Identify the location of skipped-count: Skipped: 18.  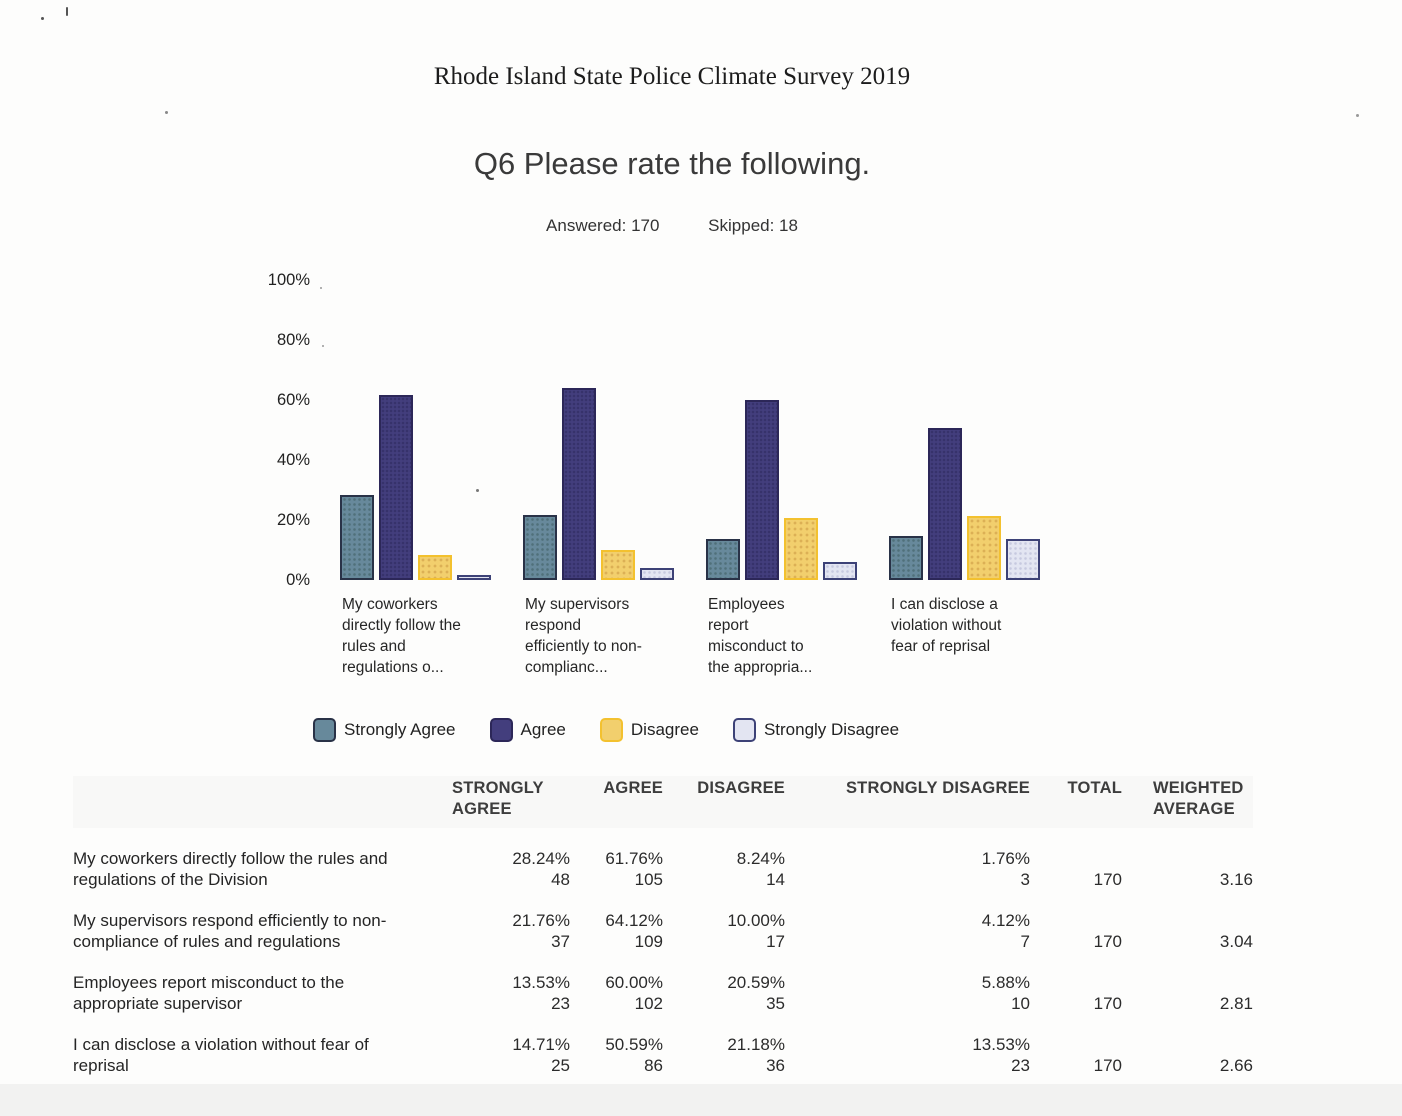
(753, 225).